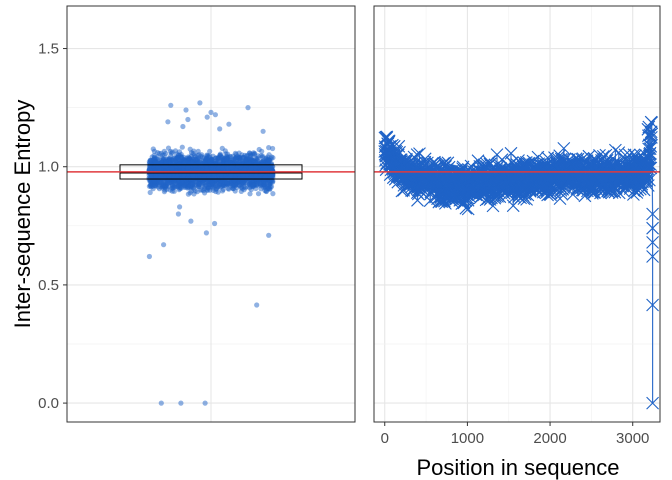 The image size is (672, 480). Describe the element at coordinates (515, 434) in the screenshot. I see `x-axis-ticks: 0 1000 2000 3000` at that location.